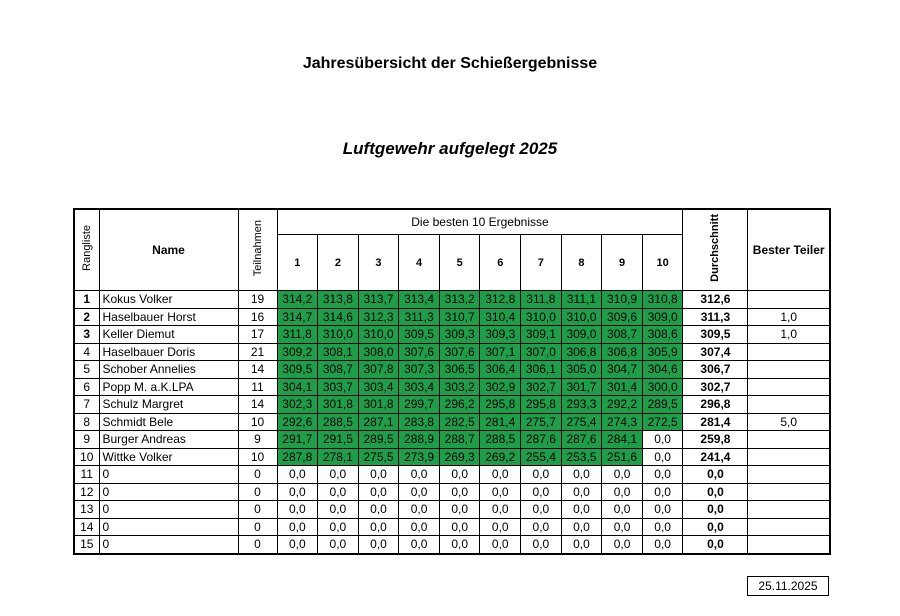 Image resolution: width=900 pixels, height=616 pixels. What do you see at coordinates (168, 386) in the screenshot?
I see `name-cell: Popp M. a.K.LPA` at bounding box center [168, 386].